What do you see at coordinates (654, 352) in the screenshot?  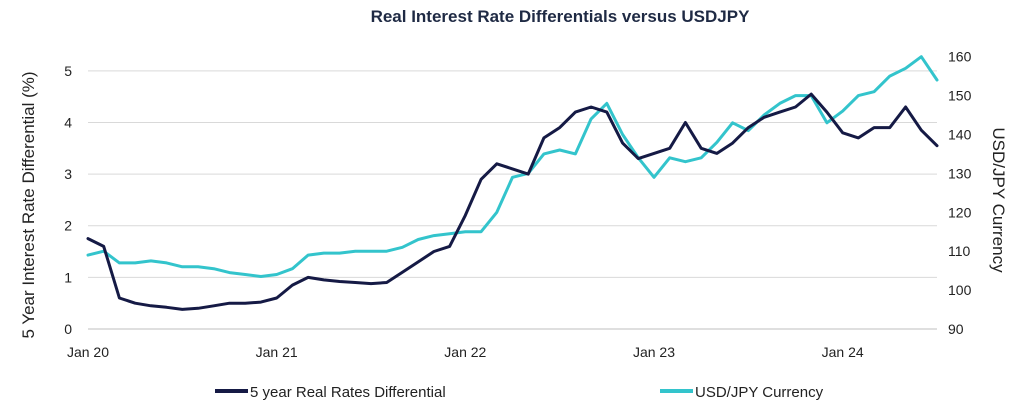 I see `x-tick-label: Jan 23` at bounding box center [654, 352].